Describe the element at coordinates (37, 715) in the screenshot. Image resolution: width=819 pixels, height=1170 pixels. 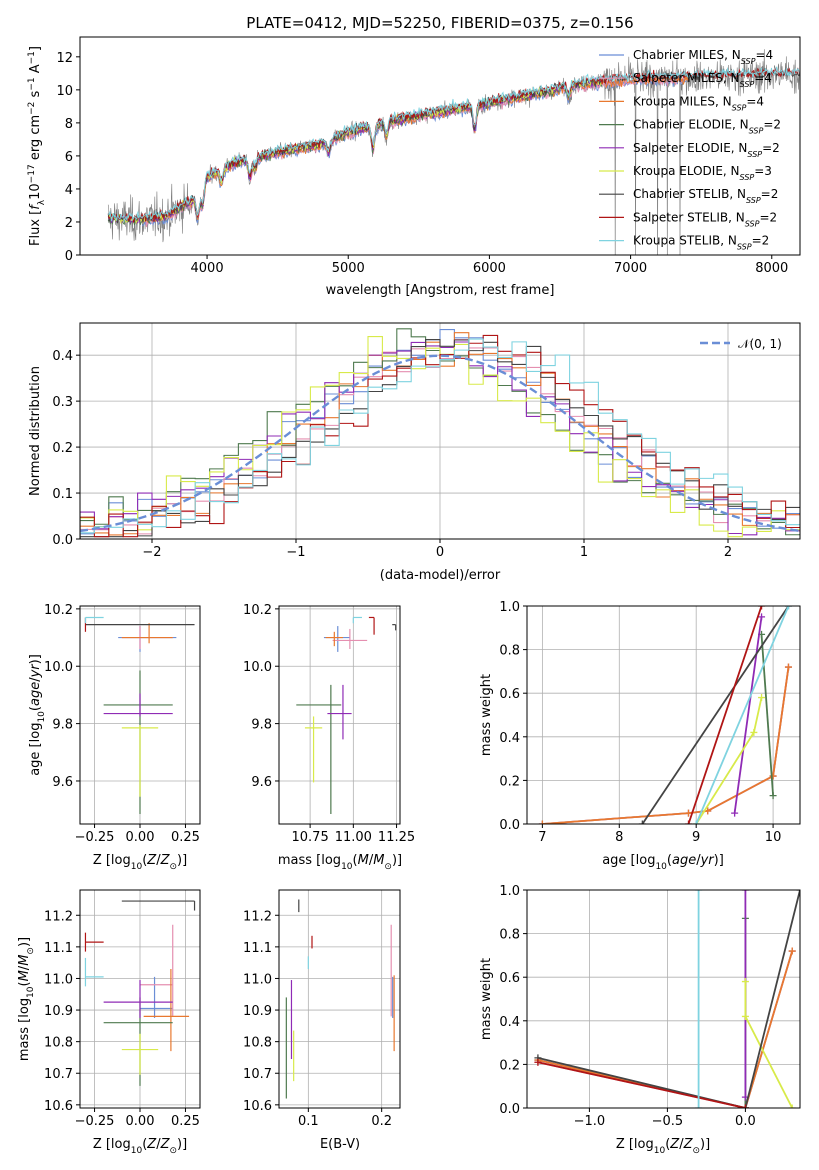
I see `y-axis-label: age [log10(age/yr)]` at that location.